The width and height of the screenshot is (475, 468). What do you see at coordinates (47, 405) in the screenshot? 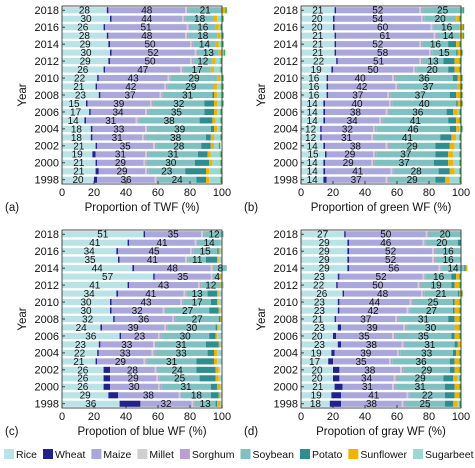
I see `y-tick-label: 1998` at bounding box center [47, 405].